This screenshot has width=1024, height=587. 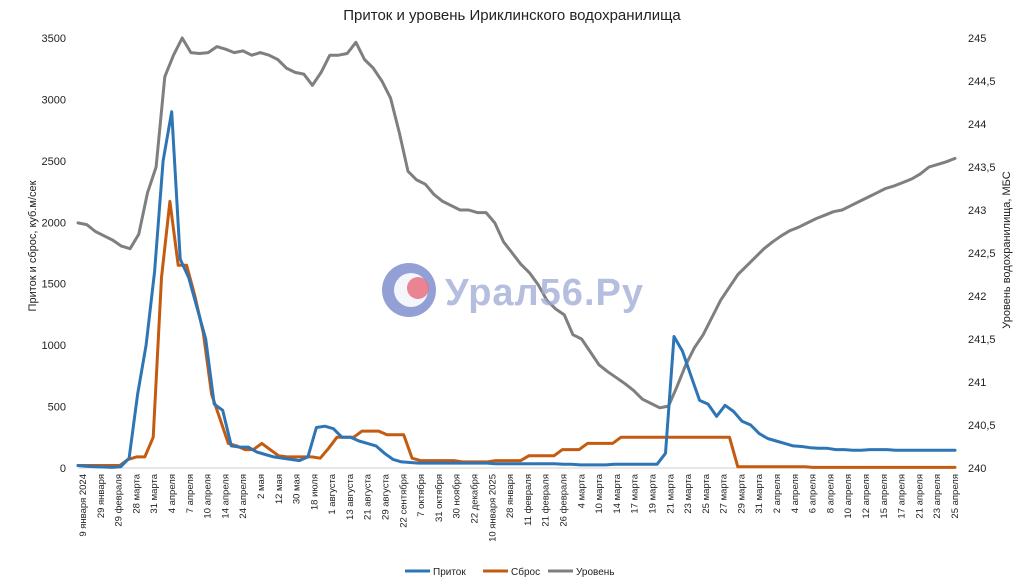 What do you see at coordinates (977, 469) in the screenshot?
I see `right-y-tick-label: 240` at bounding box center [977, 469].